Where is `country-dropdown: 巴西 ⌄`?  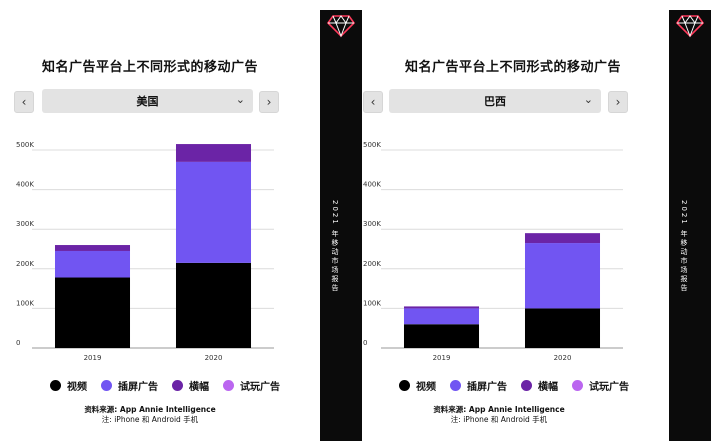 country-dropdown: 巴西 ⌄ is located at coordinates (495, 101).